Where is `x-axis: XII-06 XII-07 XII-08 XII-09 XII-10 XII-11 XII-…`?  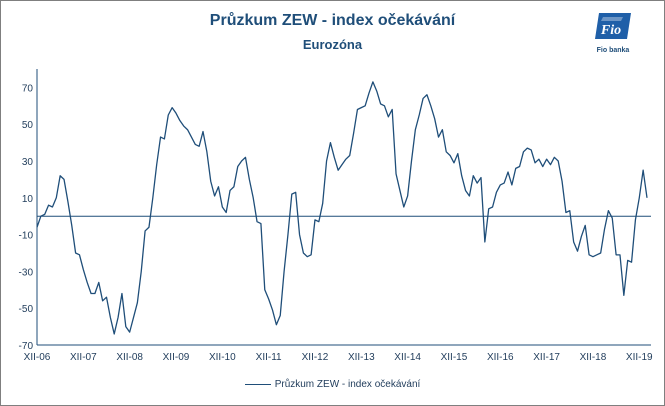
x-axis: XII-06 XII-07 XII-08 XII-09 XII-10 XII-11 XII-… is located at coordinates (338, 357).